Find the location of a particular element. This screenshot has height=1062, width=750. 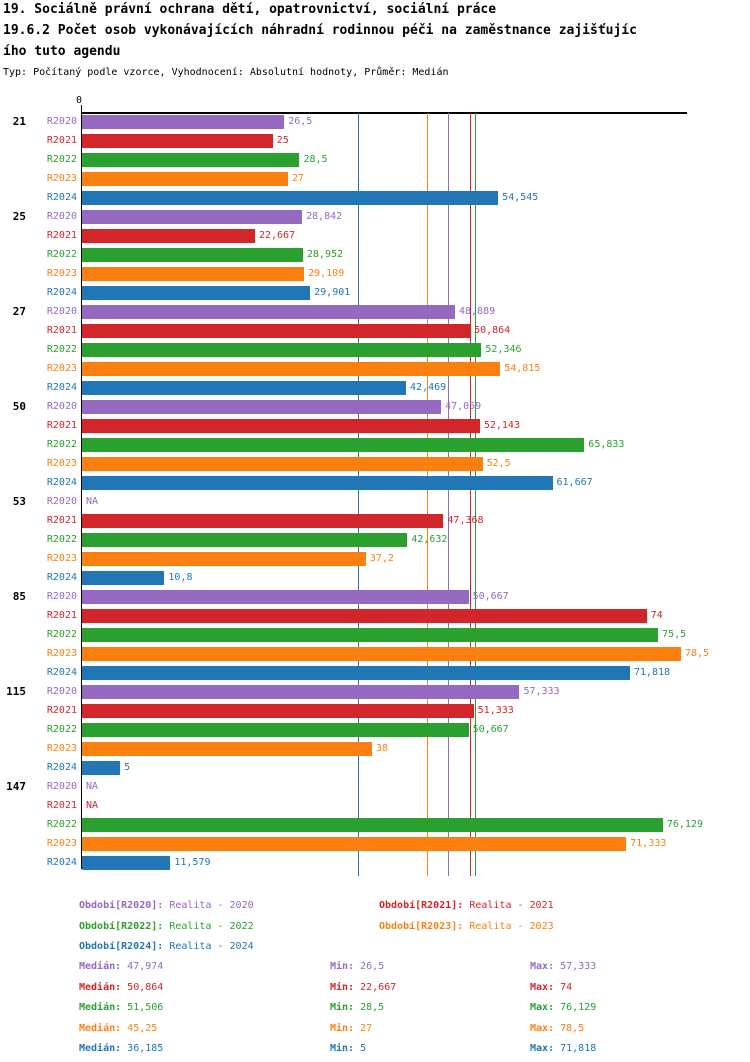

bar-value-label: 54,545 is located at coordinates (520, 197).